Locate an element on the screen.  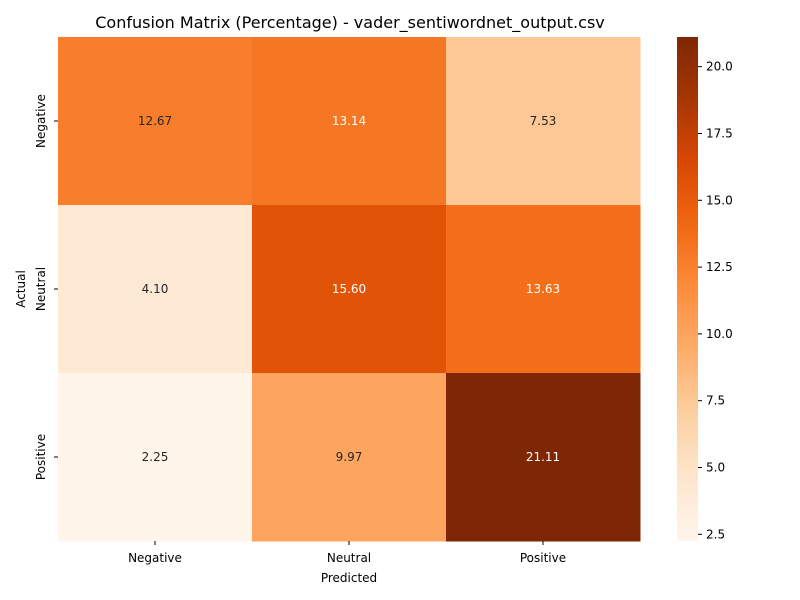
cell-value-label: 15.60 is located at coordinates (349, 289).